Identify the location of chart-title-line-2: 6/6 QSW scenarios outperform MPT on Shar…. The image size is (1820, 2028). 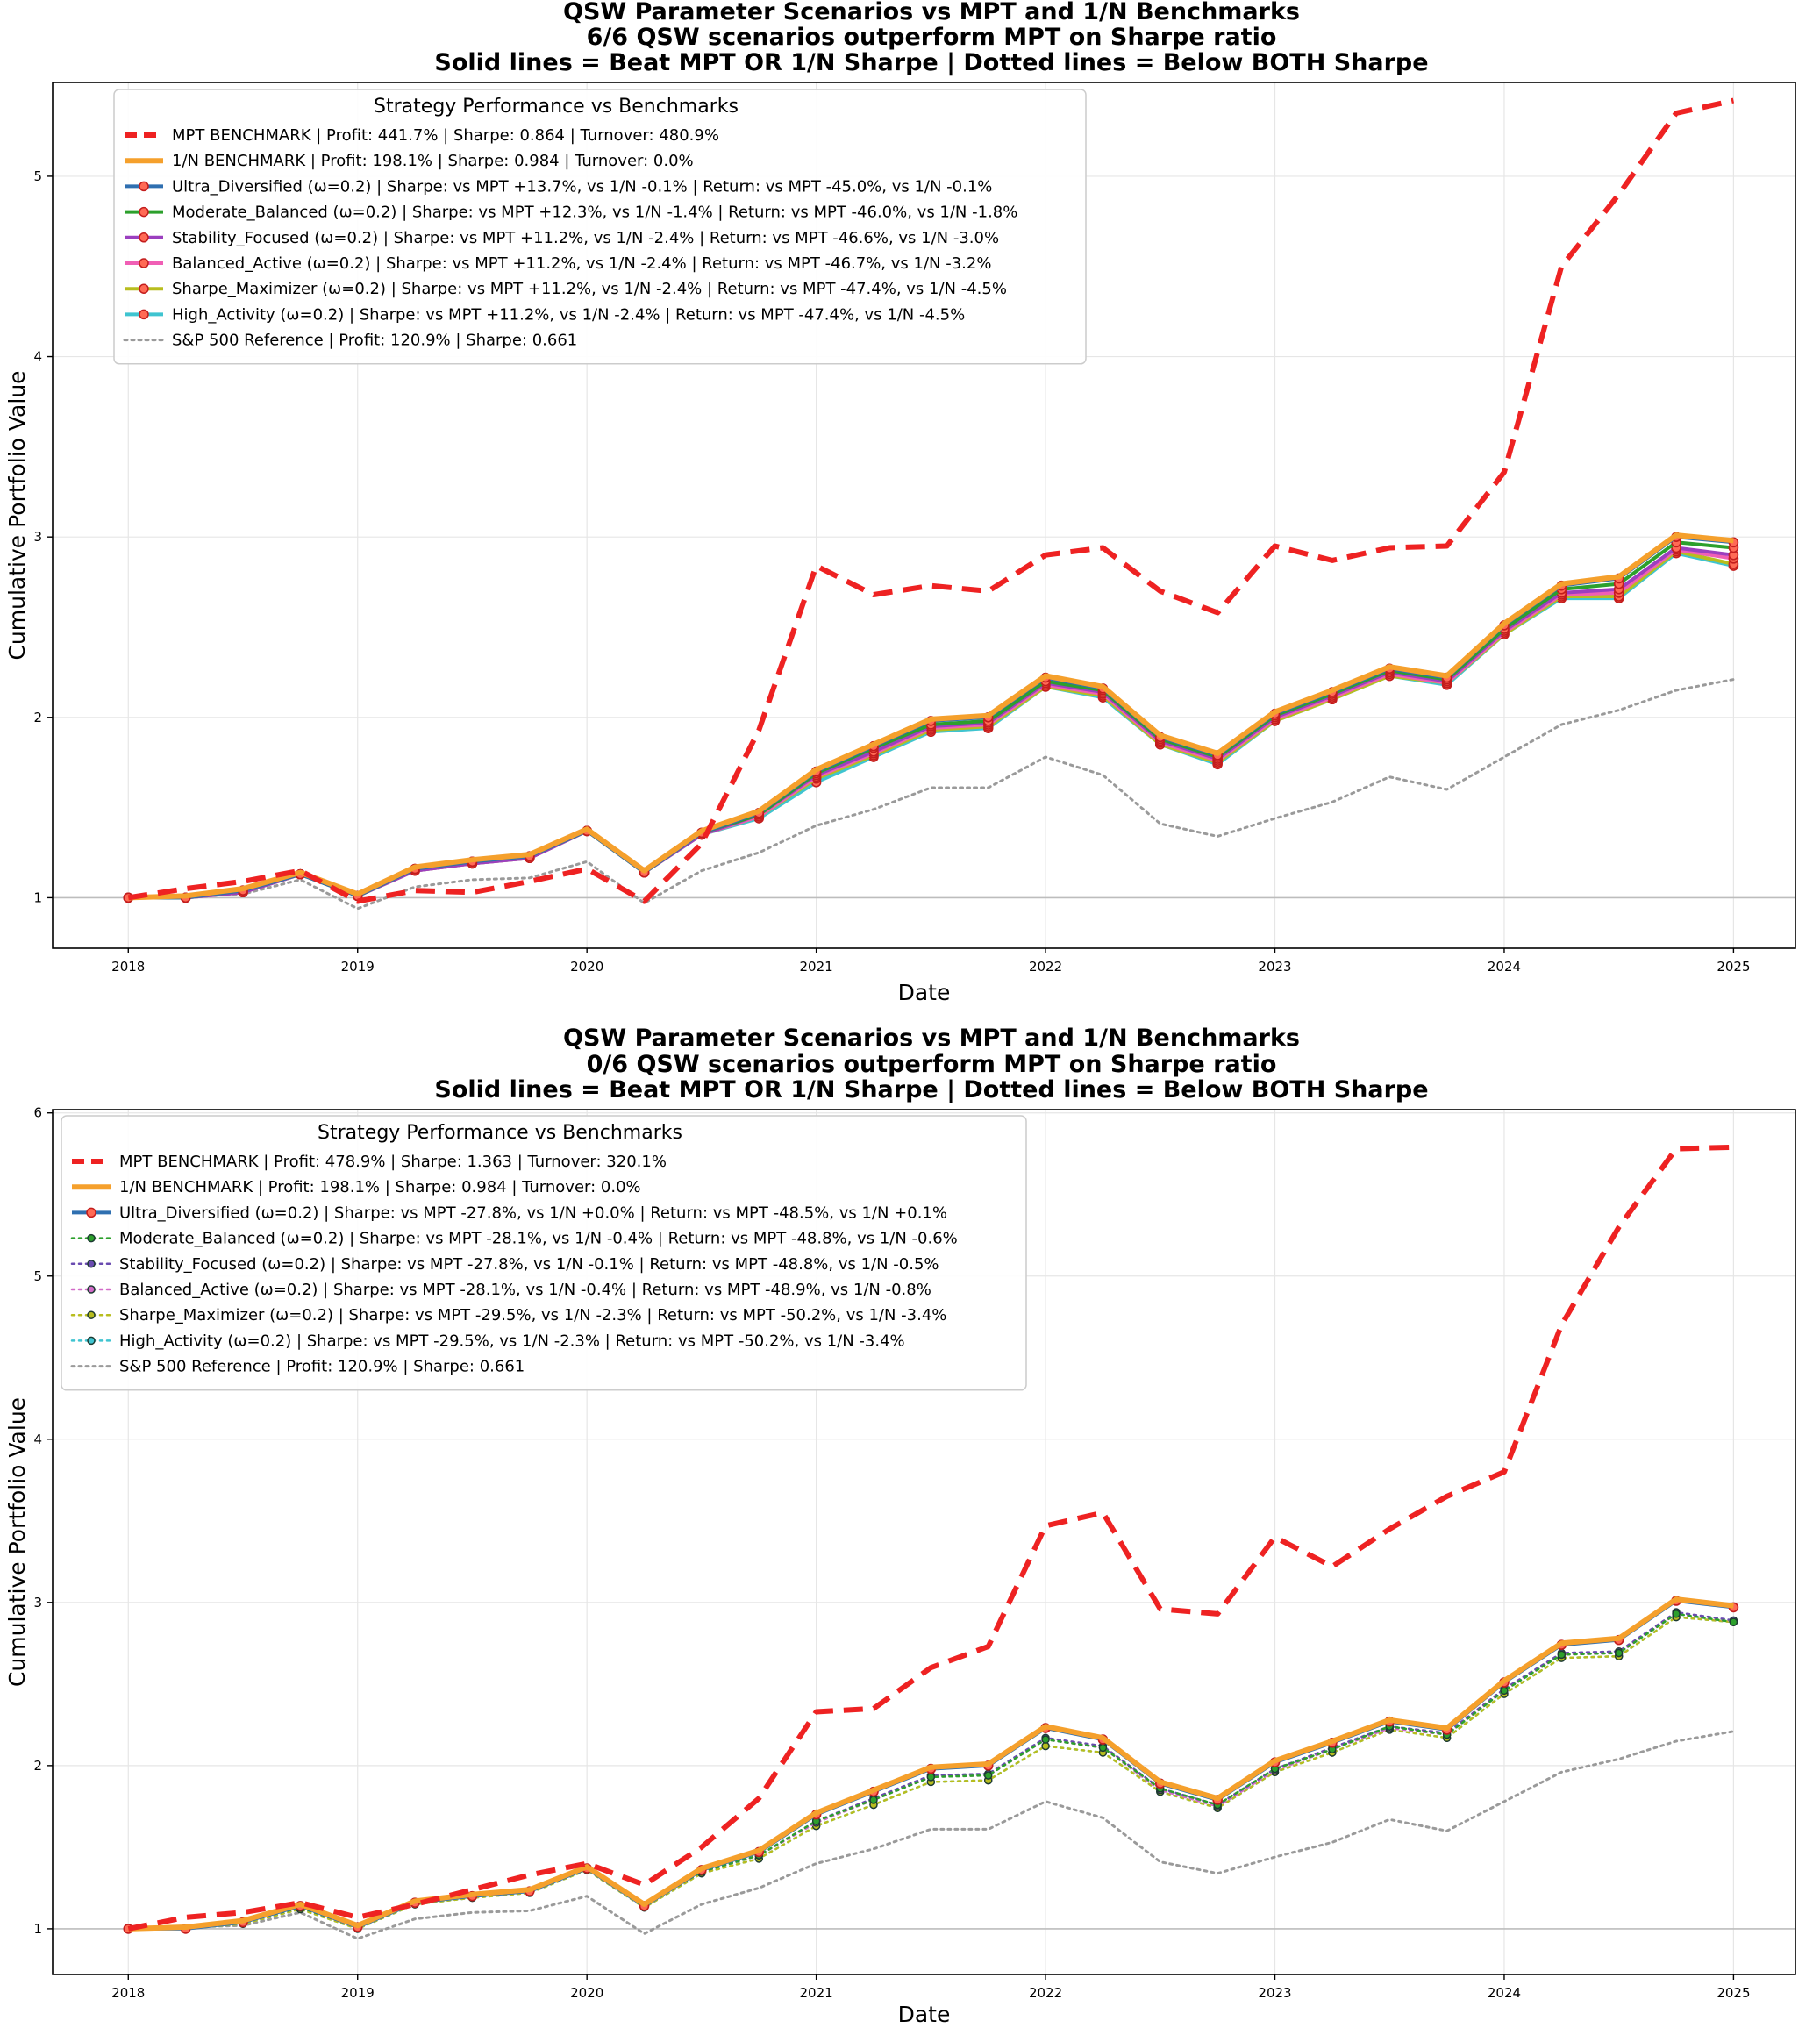
(932, 37).